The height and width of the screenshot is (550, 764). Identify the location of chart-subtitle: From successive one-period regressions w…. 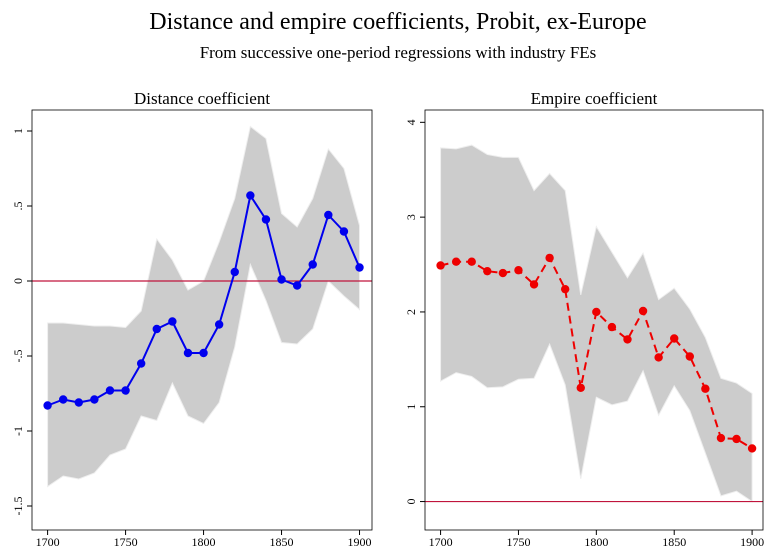
(398, 52).